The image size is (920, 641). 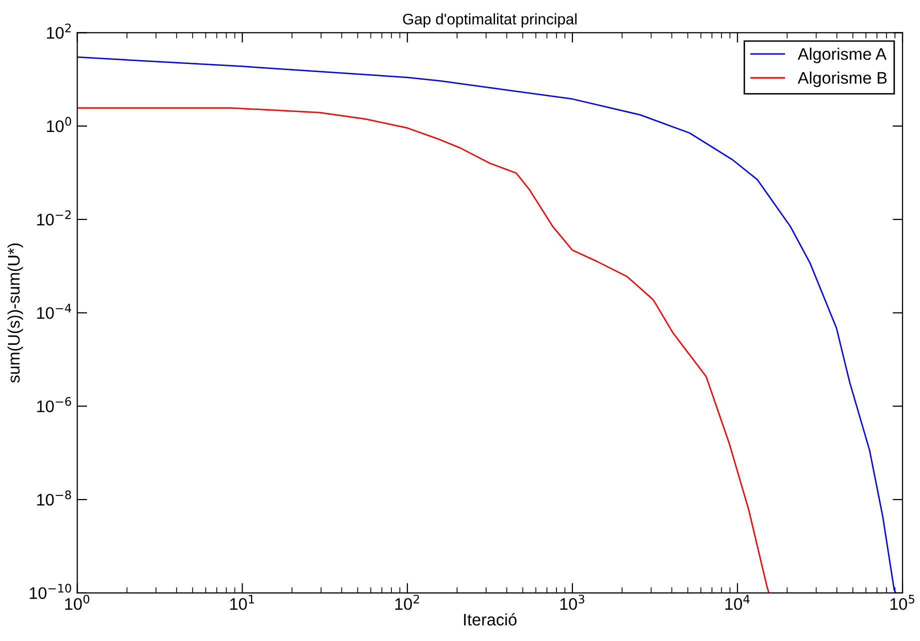 What do you see at coordinates (902, 602) in the screenshot?
I see `x-tick-label: 10$^{5}$` at bounding box center [902, 602].